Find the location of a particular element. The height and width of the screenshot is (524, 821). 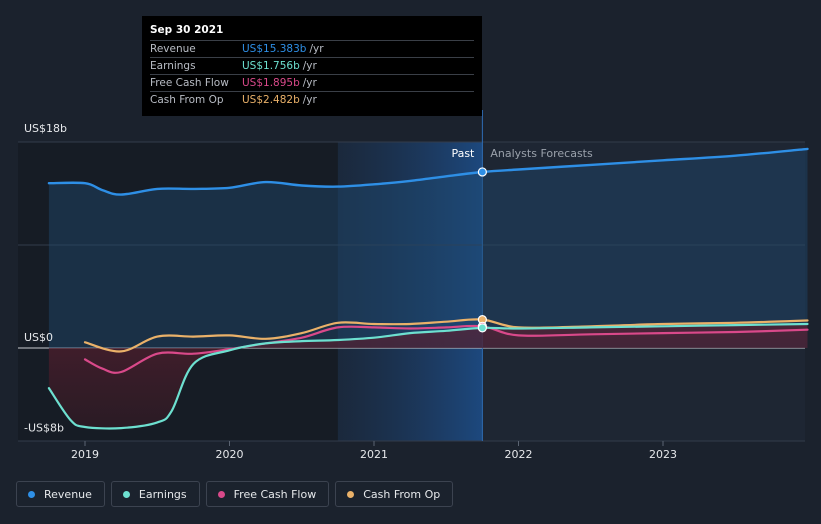

tooltip-row-cash-from-op: Cash From Op US$2.482b /yr is located at coordinates (312, 100).